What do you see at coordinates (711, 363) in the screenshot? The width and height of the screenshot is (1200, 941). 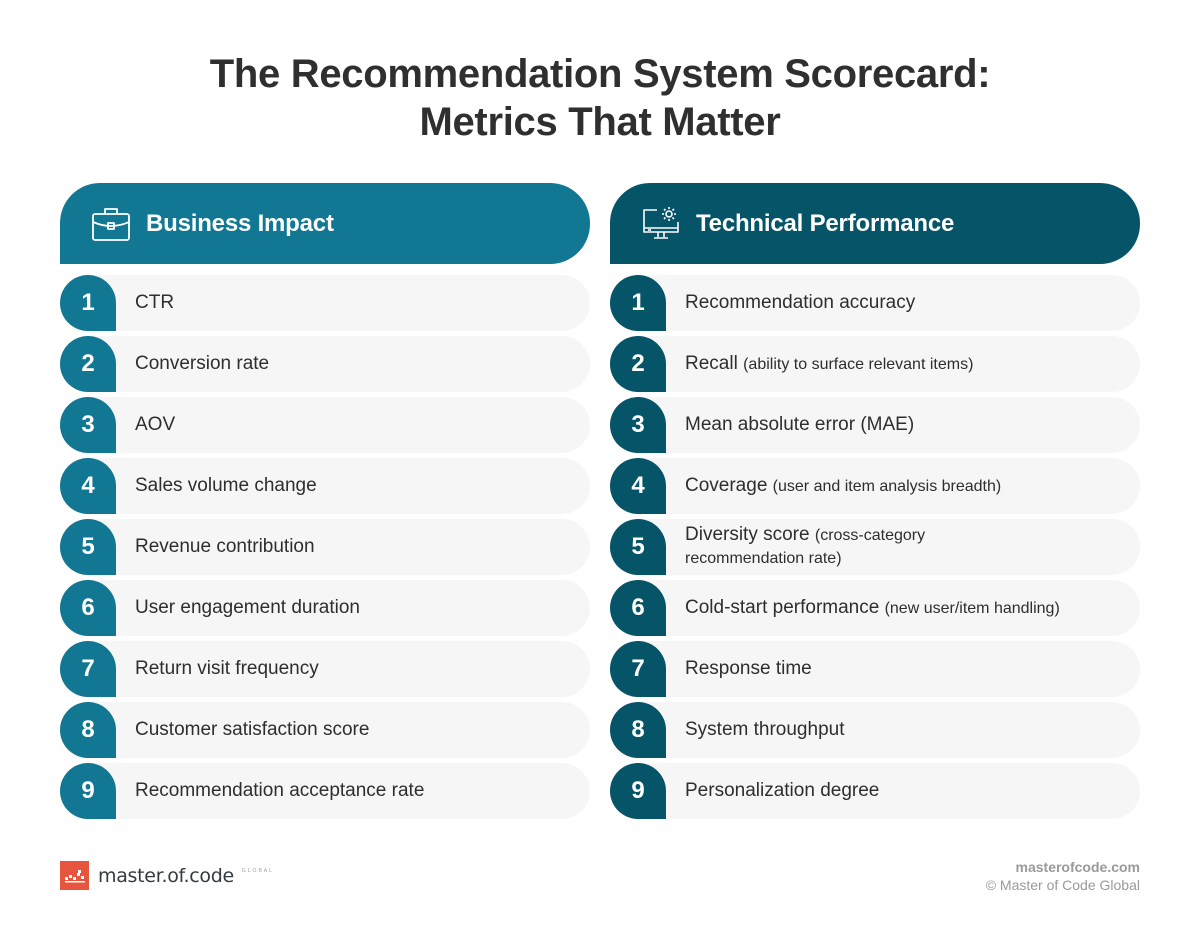 I see `metric-label: Recall` at bounding box center [711, 363].